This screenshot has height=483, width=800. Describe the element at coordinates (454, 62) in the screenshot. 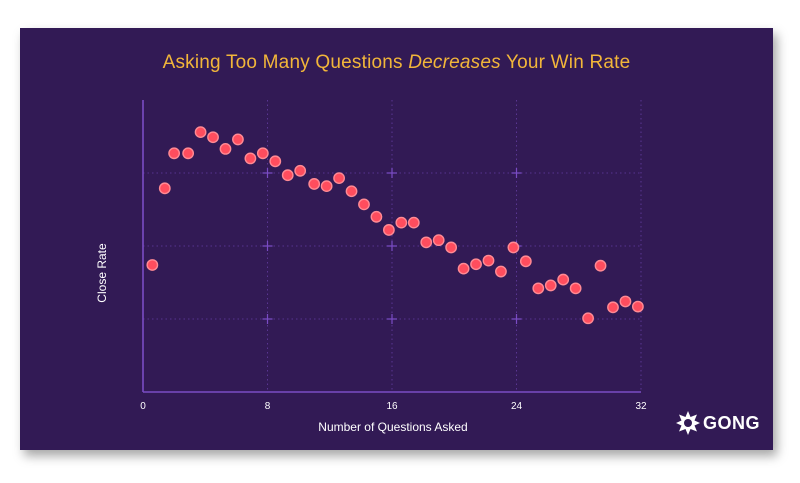

I see `title-emphasis: Decreases` at that location.